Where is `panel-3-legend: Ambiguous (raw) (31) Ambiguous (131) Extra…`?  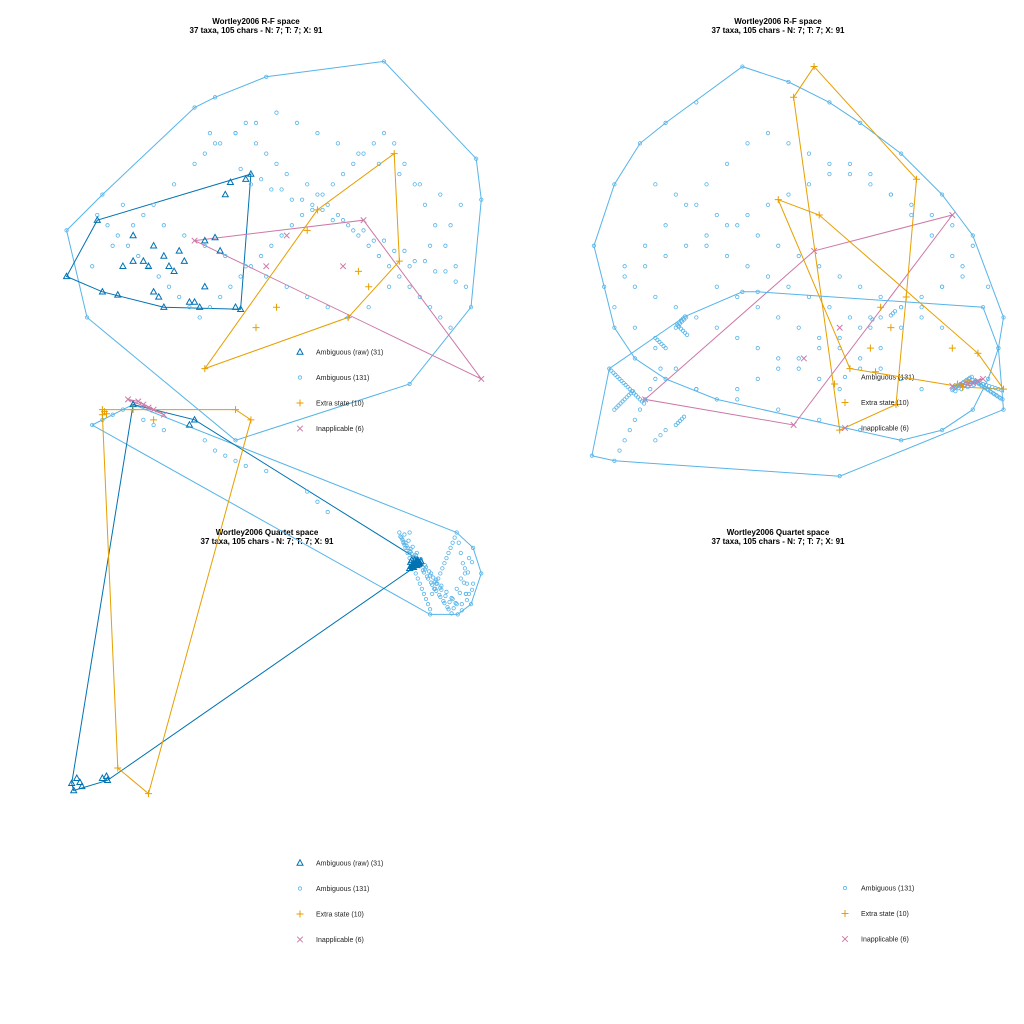
panel-3-legend: Ambiguous (raw) (31) Ambiguous (131) Extra… is located at coordinates (339, 901).